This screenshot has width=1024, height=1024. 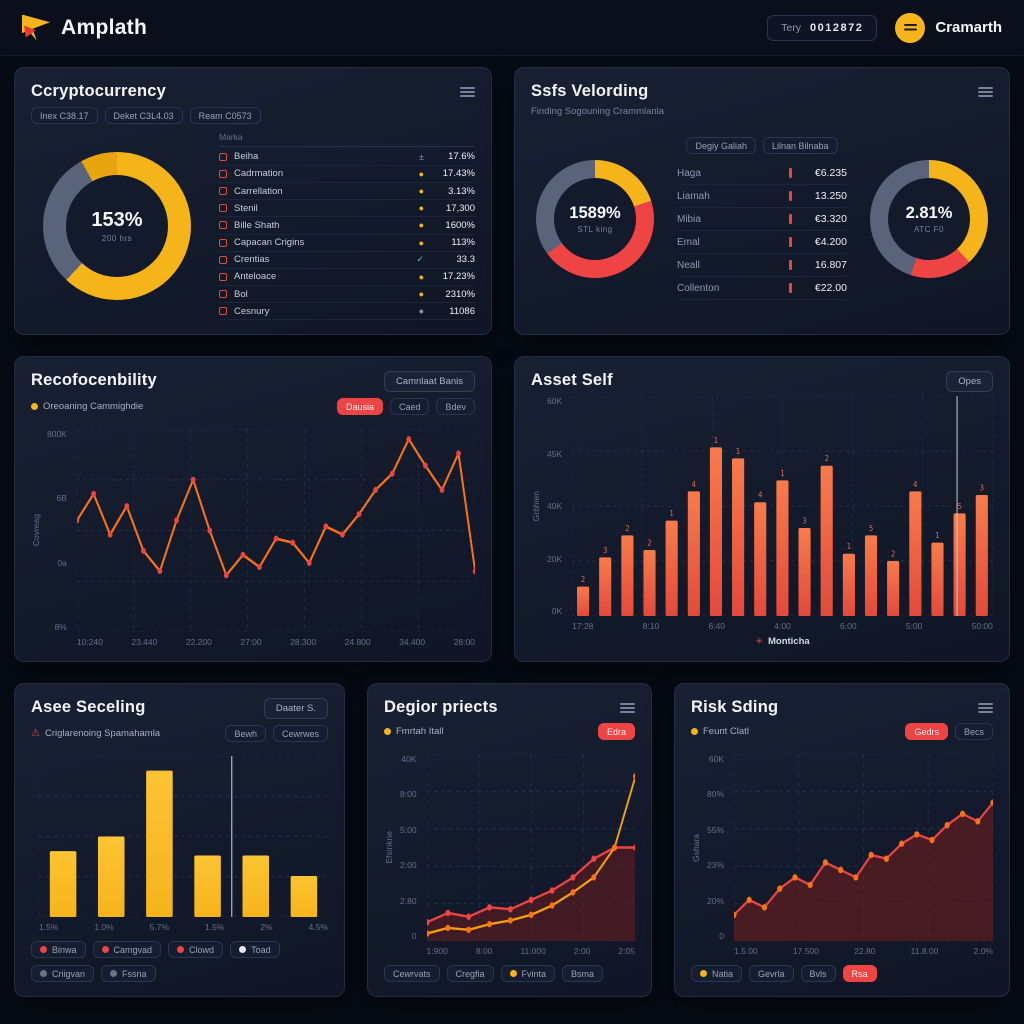 I want to click on axis-tick: 0, so click(x=414, y=935).